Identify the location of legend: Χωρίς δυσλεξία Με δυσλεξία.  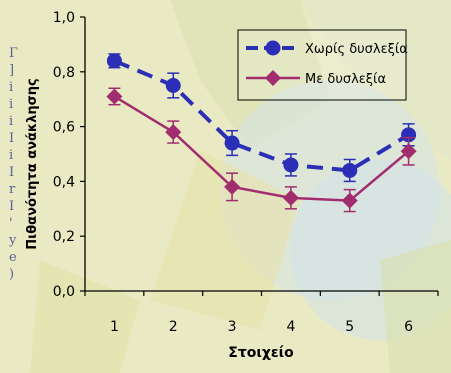
(322, 65).